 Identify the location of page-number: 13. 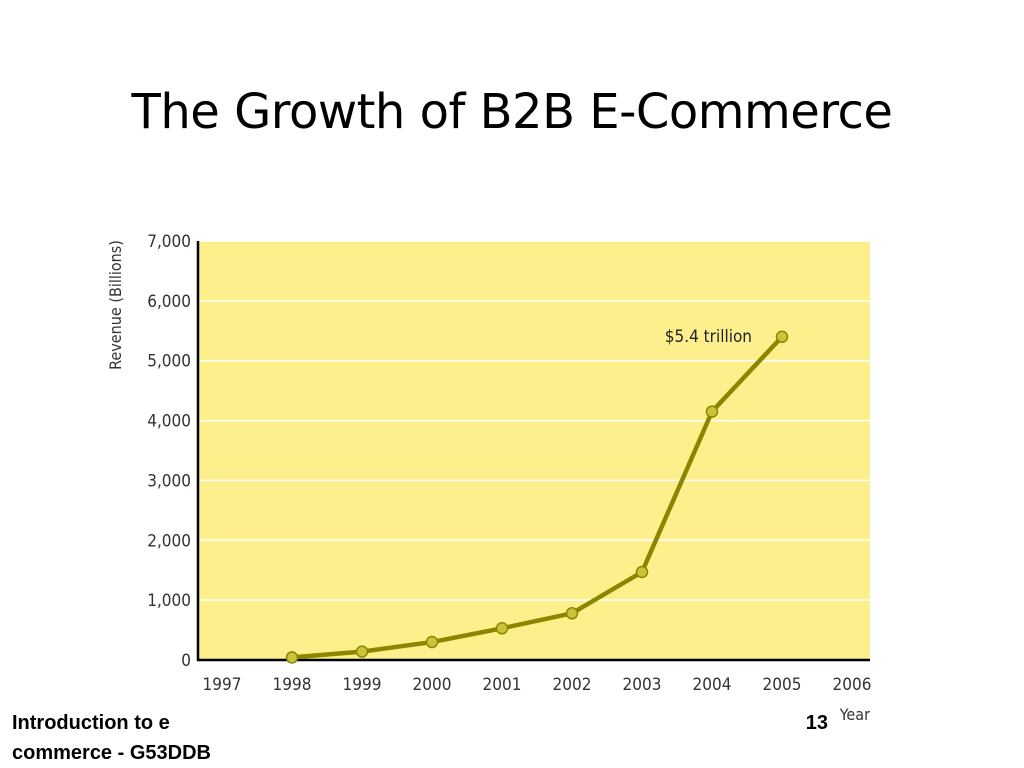
(816, 723).